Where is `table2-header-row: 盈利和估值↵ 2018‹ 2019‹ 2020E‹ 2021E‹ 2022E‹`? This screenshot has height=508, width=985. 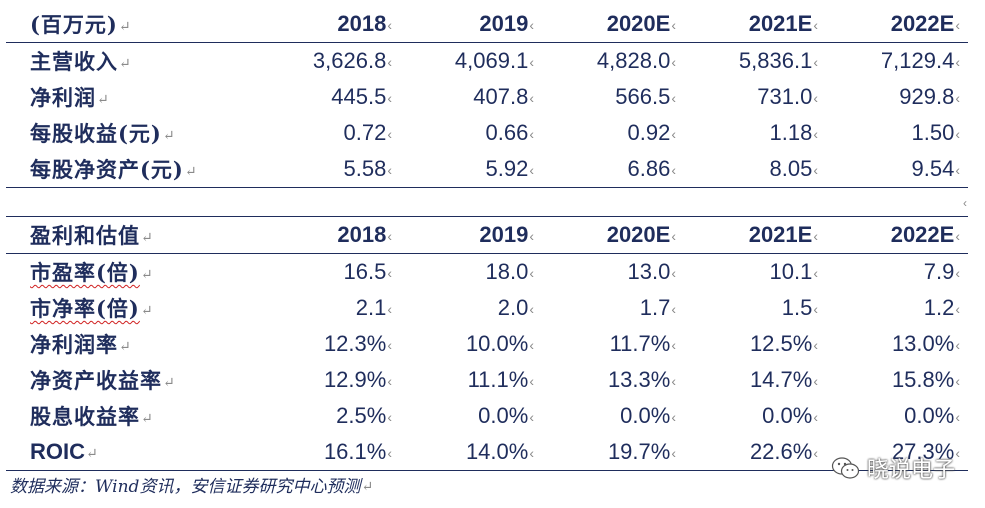
table2-header-row: 盈利和估值↵ 2018‹ 2019‹ 2020E‹ 2021E‹ 2022E‹ is located at coordinates (487, 235).